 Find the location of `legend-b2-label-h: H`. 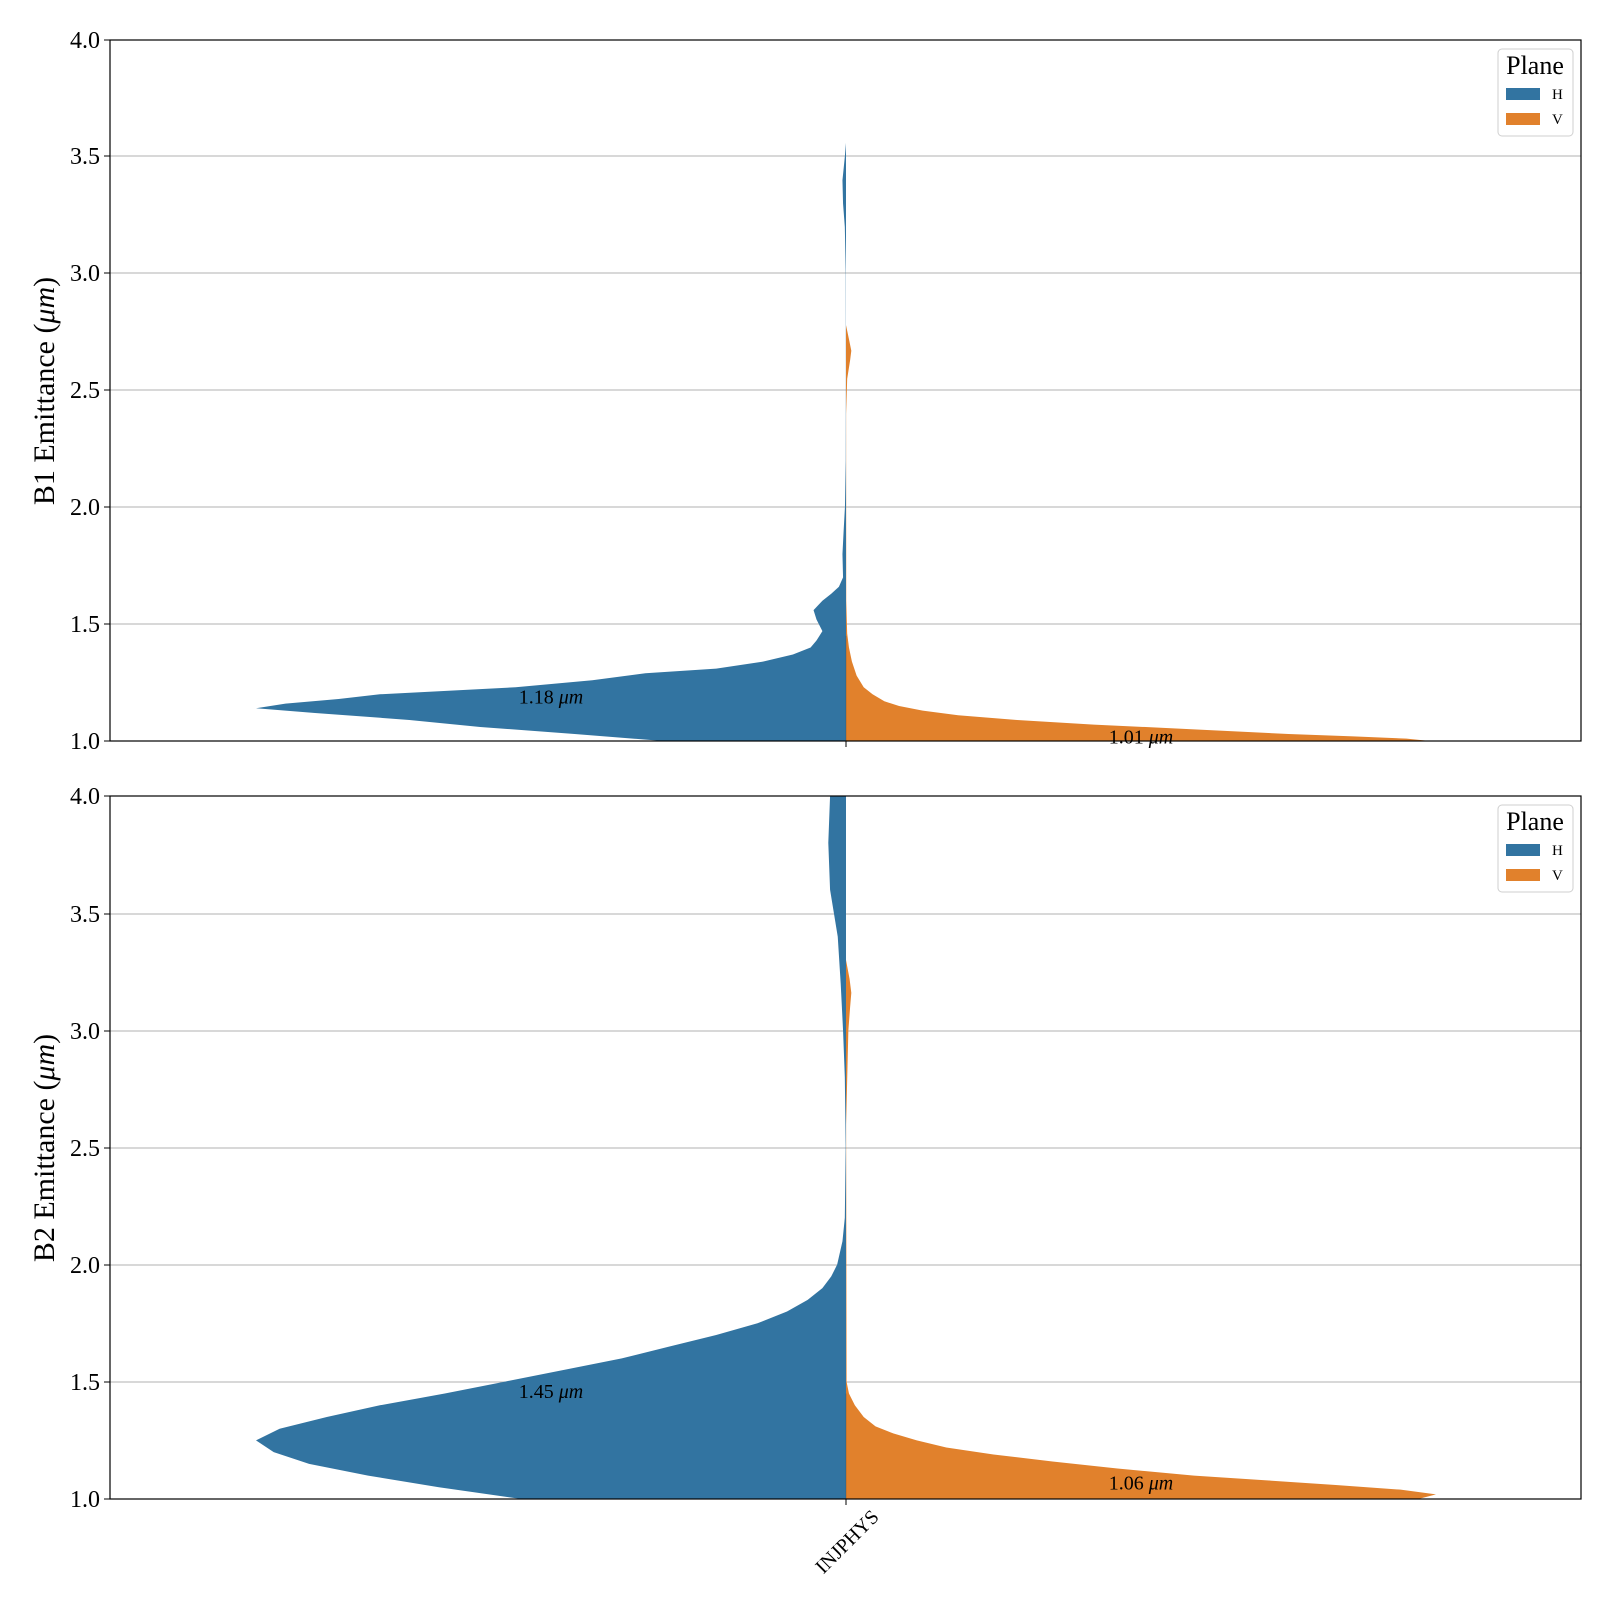

legend-b2-label-h: H is located at coordinates (1557, 851).